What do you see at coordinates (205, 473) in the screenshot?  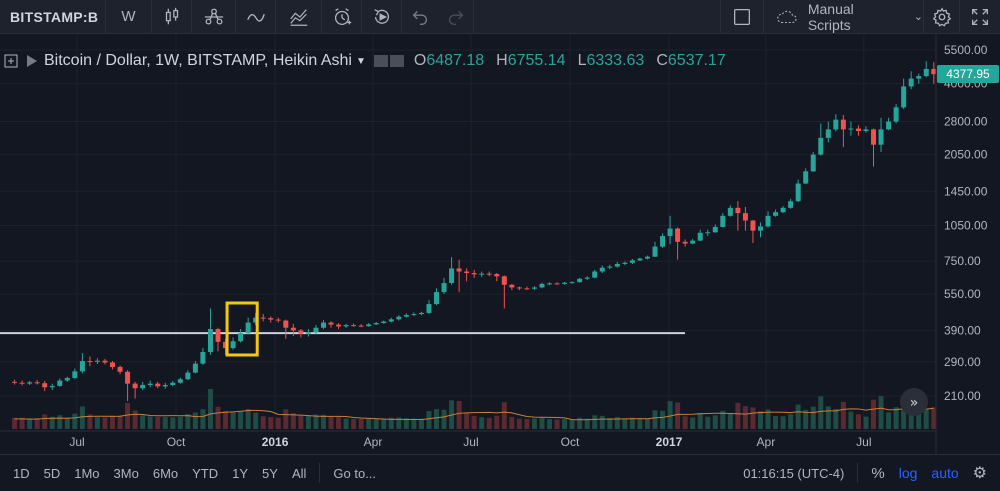 I see `range-ytd: YTD` at bounding box center [205, 473].